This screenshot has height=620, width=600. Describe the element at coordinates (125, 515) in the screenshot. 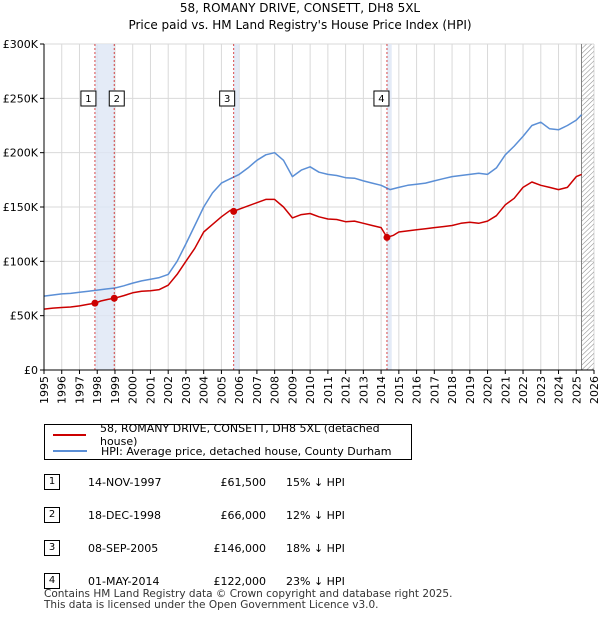

I see `sale-date: 18-DEC-1998` at that location.